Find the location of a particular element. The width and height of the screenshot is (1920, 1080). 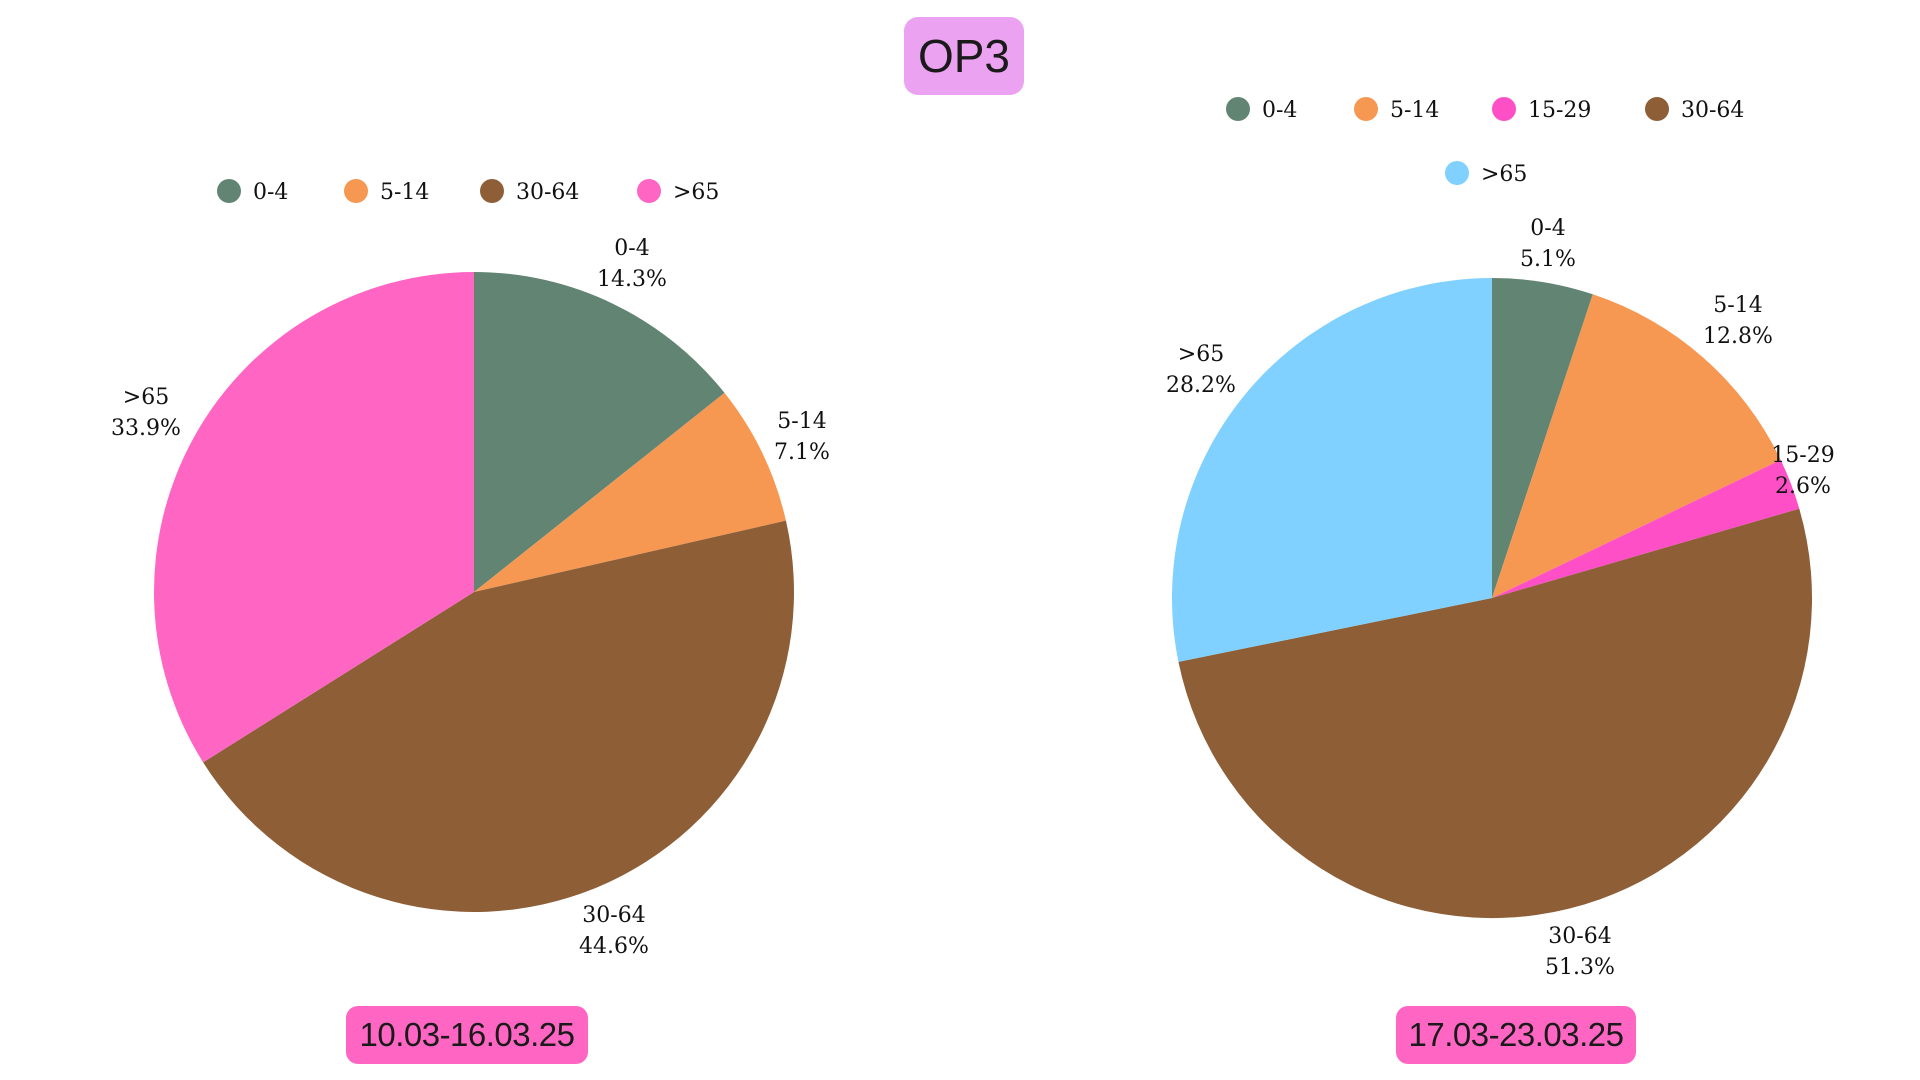

slice-label: >65 28.2% is located at coordinates (1201, 370).